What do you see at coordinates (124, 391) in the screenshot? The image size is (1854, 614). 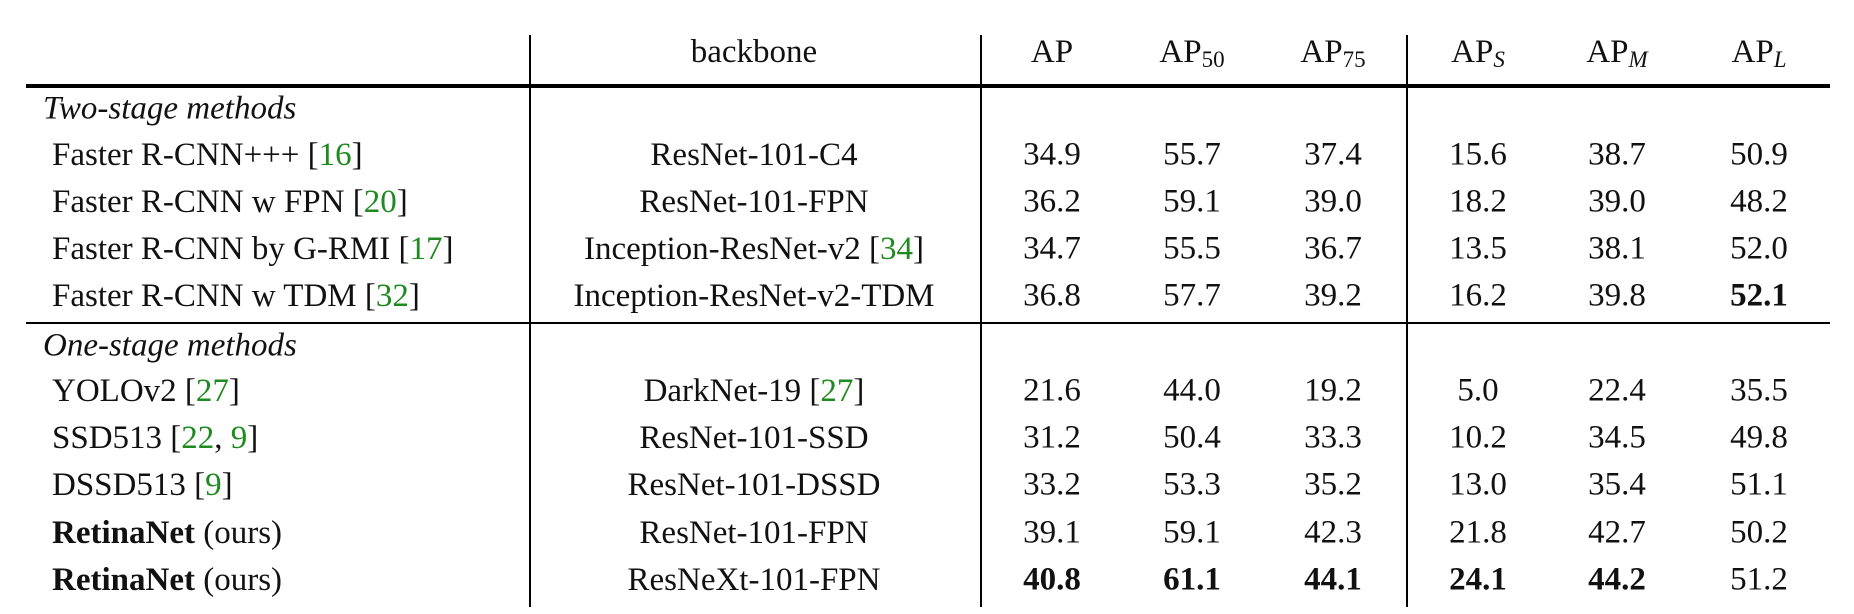 I see `cell-text: YOLOv2 [` at bounding box center [124, 391].